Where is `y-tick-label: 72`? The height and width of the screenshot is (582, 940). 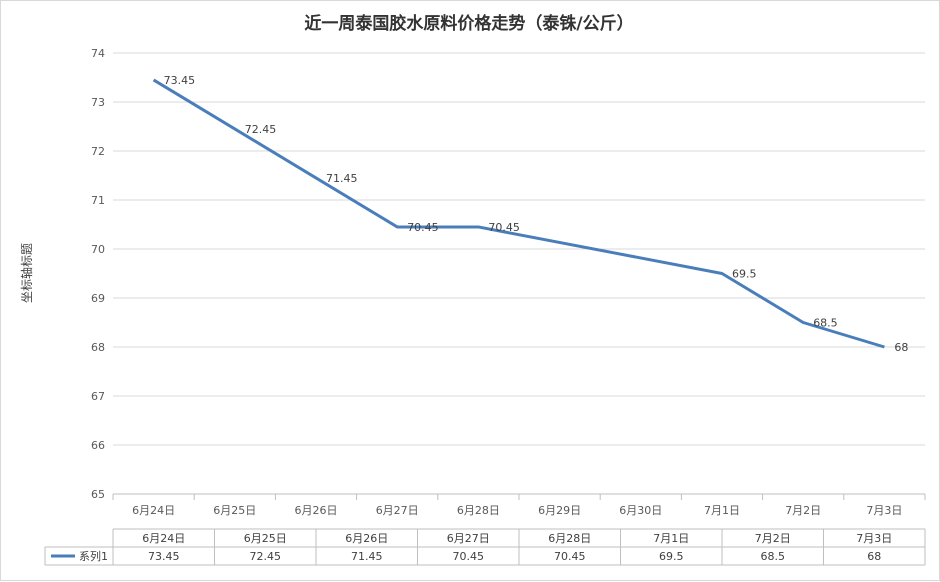
y-tick-label: 72 is located at coordinates (98, 151).